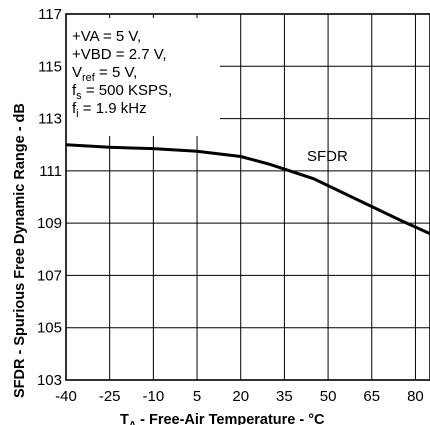 The width and height of the screenshot is (430, 425). Describe the element at coordinates (49, 197) in the screenshot. I see `y-tick-labels: 103 105 107 109 111 113 115 117` at that location.